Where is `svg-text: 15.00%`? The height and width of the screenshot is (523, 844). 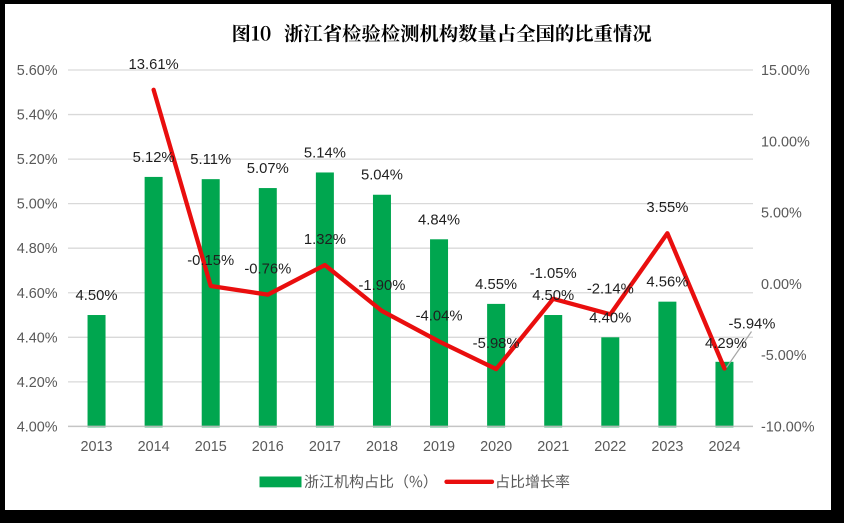 svg-text: 15.00% is located at coordinates (785, 71).